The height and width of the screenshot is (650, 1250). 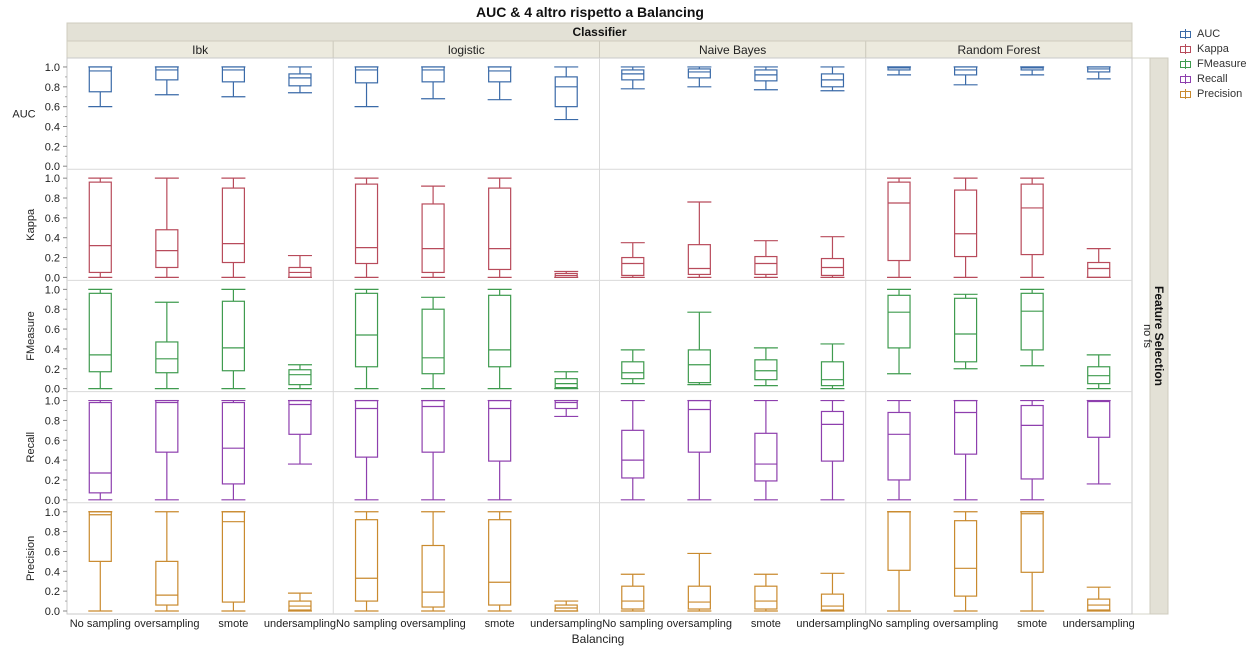 I want to click on chart-title: AUC & 4 altro rispetto a Balancing, so click(x=590, y=12).